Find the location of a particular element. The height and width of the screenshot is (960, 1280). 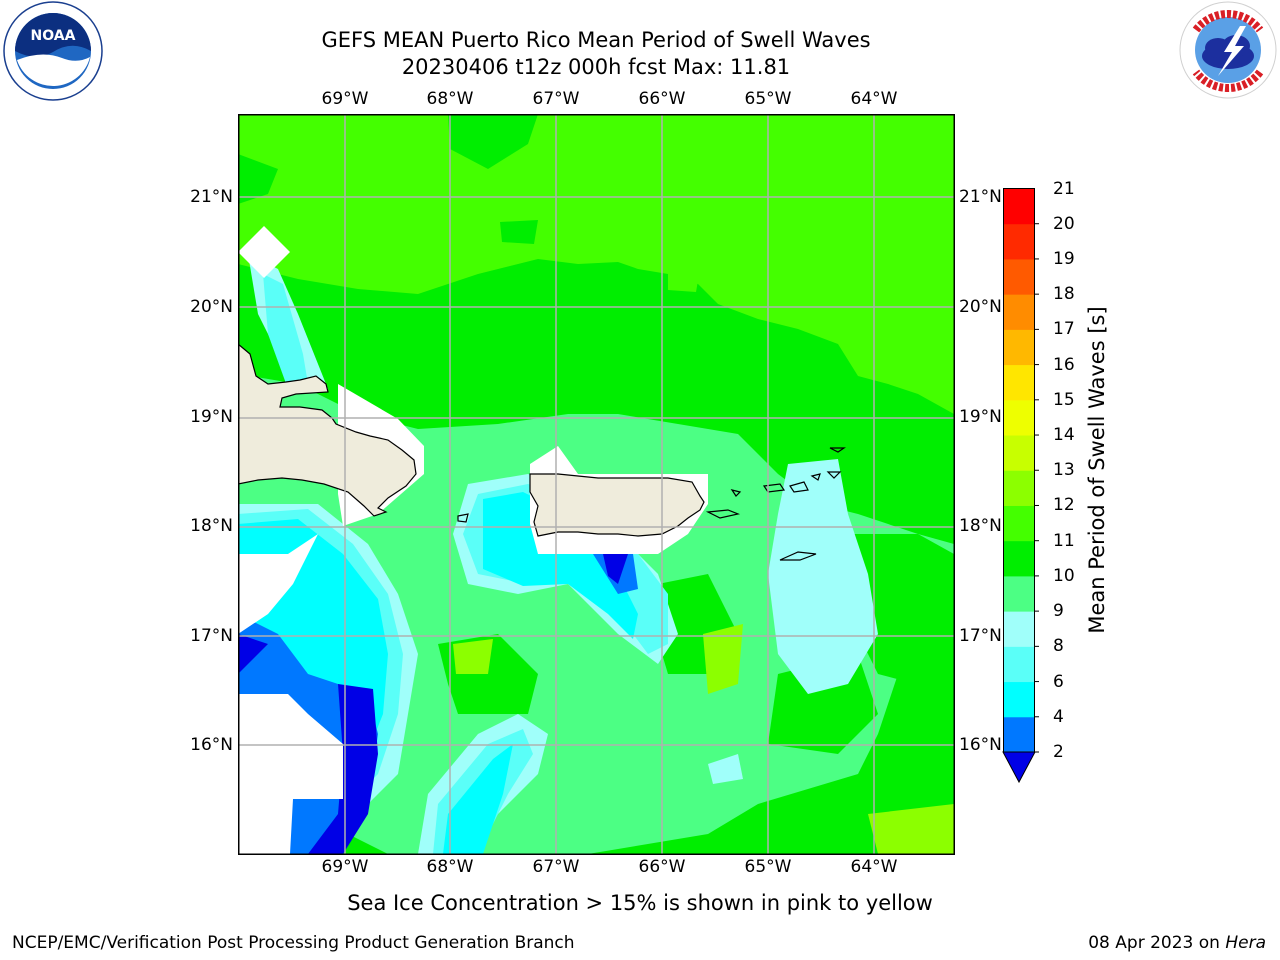

lon-label-bottom: 69°W is located at coordinates (345, 867).